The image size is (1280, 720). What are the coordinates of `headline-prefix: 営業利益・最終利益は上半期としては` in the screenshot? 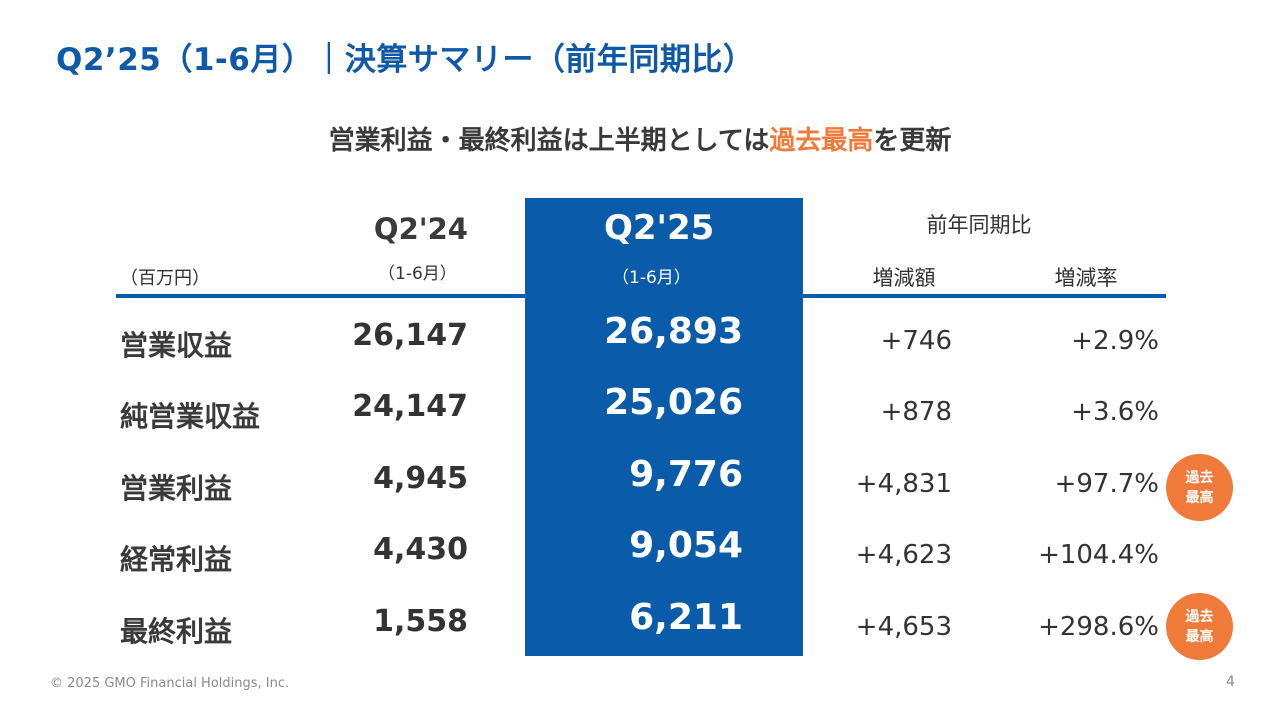 It's located at (549, 141).